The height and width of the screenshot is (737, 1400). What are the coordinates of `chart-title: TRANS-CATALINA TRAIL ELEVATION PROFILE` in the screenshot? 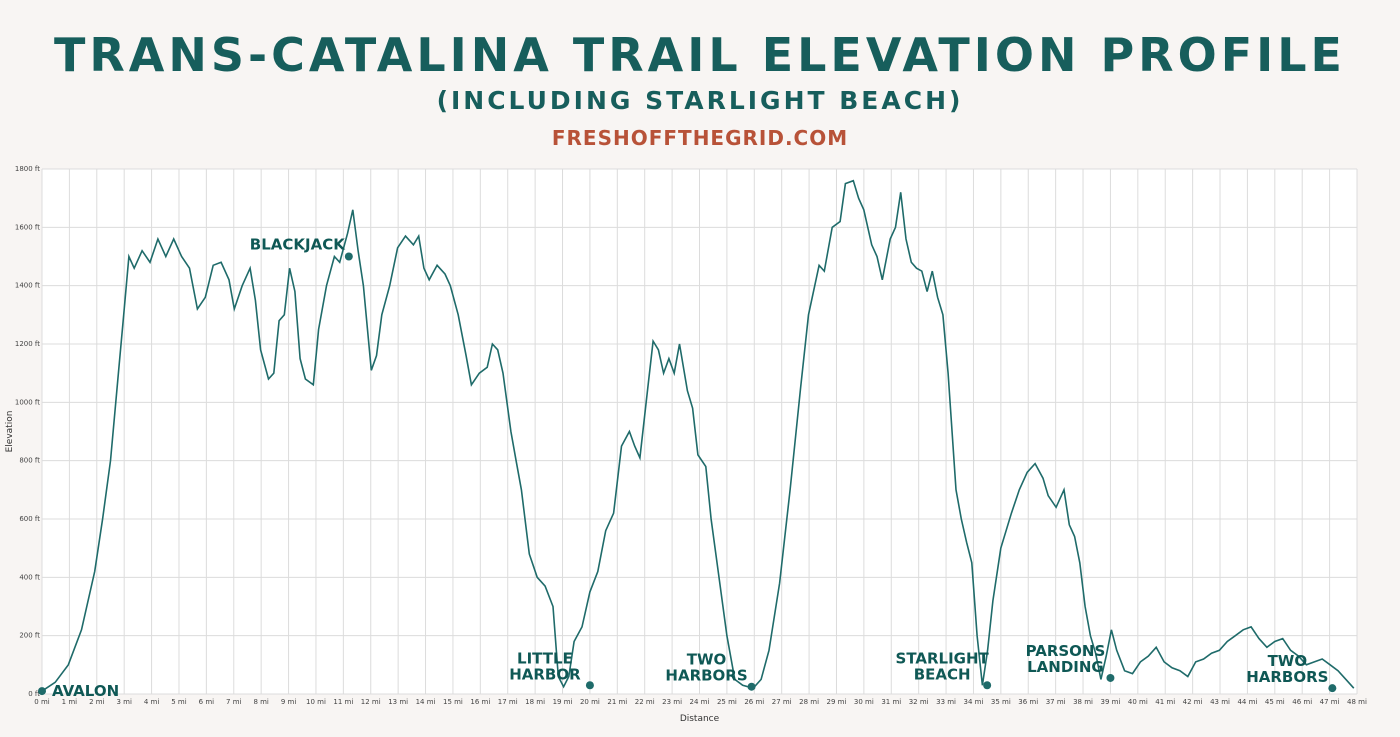 It's located at (700, 55).